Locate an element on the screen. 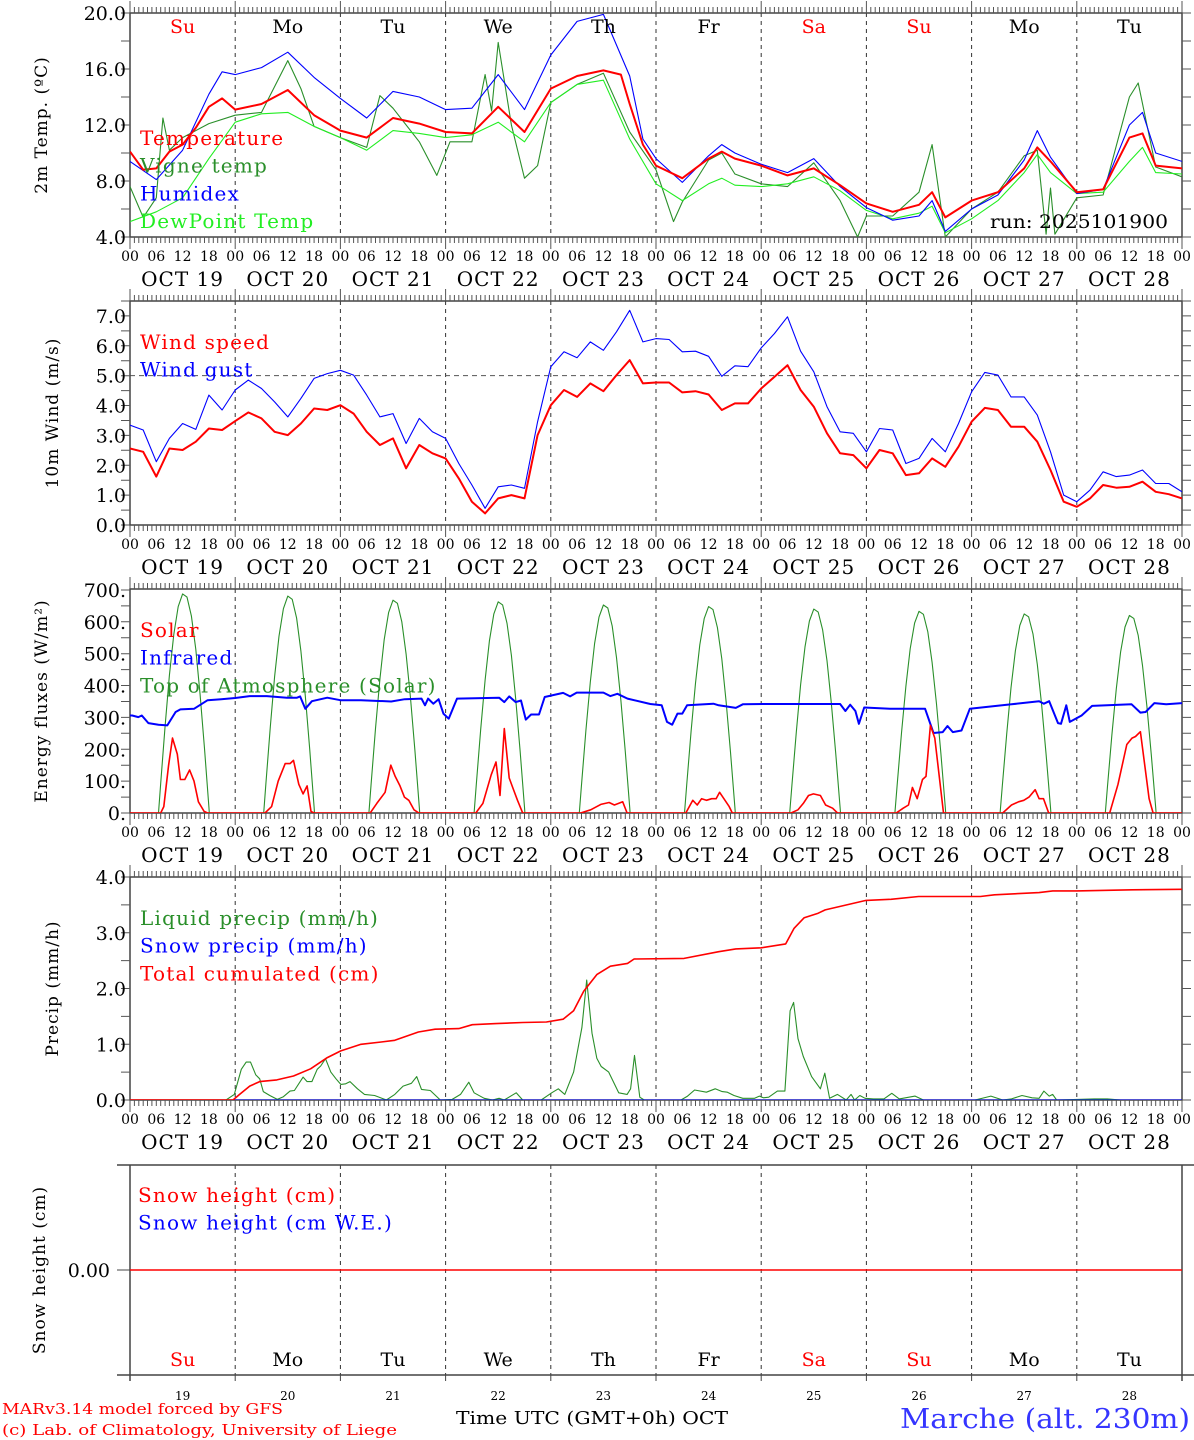 The height and width of the screenshot is (1440, 1194). legend-temperature: Temperature is located at coordinates (212, 138).